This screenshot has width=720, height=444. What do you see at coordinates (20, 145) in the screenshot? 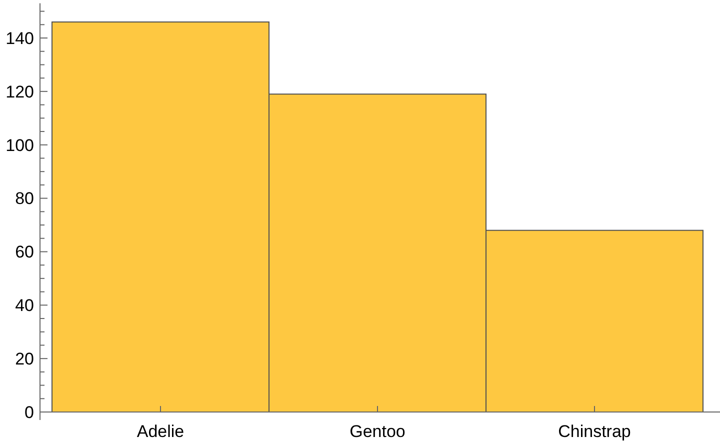
I see `y-tick-label: 100` at bounding box center [20, 145].